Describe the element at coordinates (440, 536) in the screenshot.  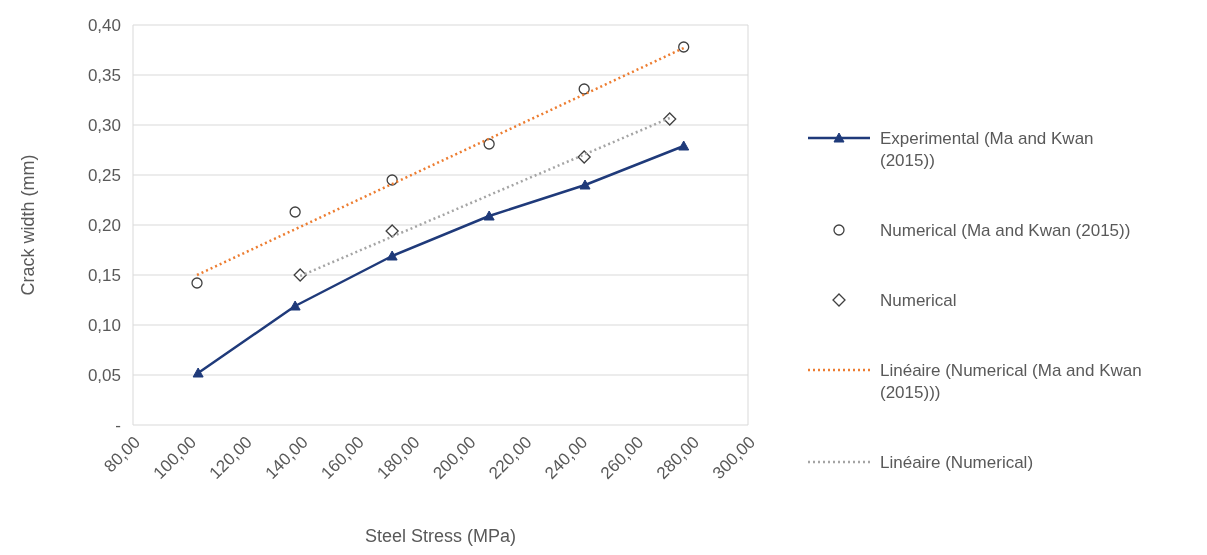
I see `x-axis-title: Steel Stress (MPa)` at that location.